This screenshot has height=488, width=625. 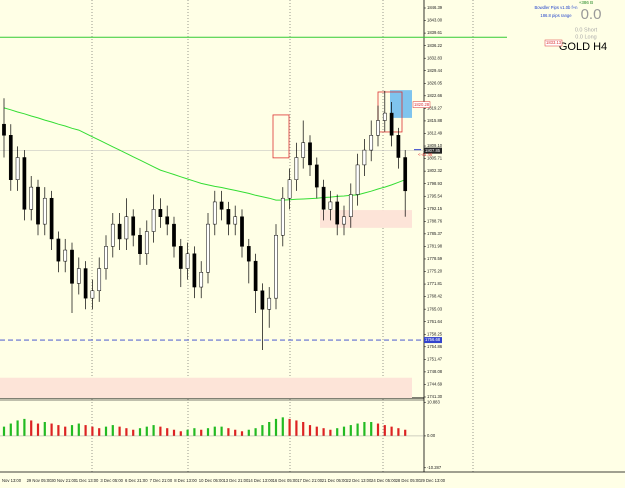 I want to click on y-tick-label: 1826.05, so click(x=435, y=82).